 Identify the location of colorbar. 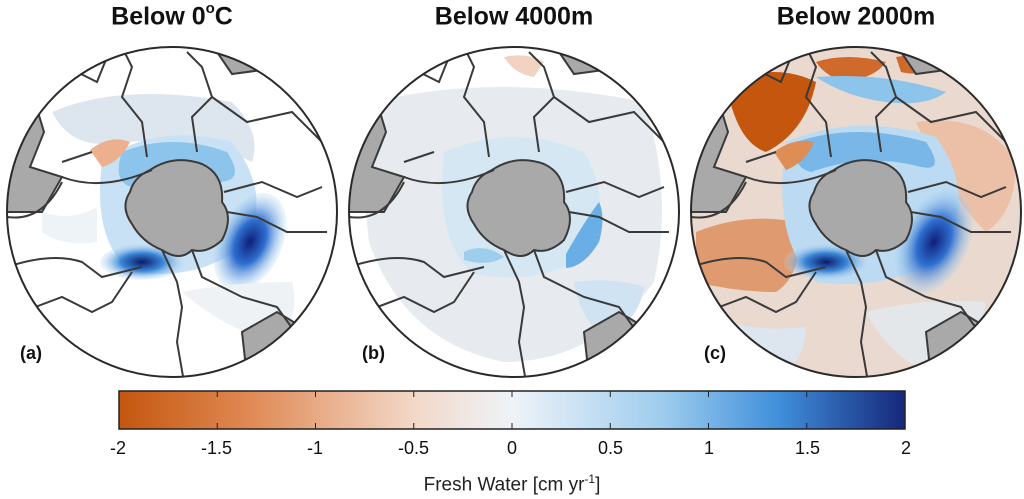
(512, 410).